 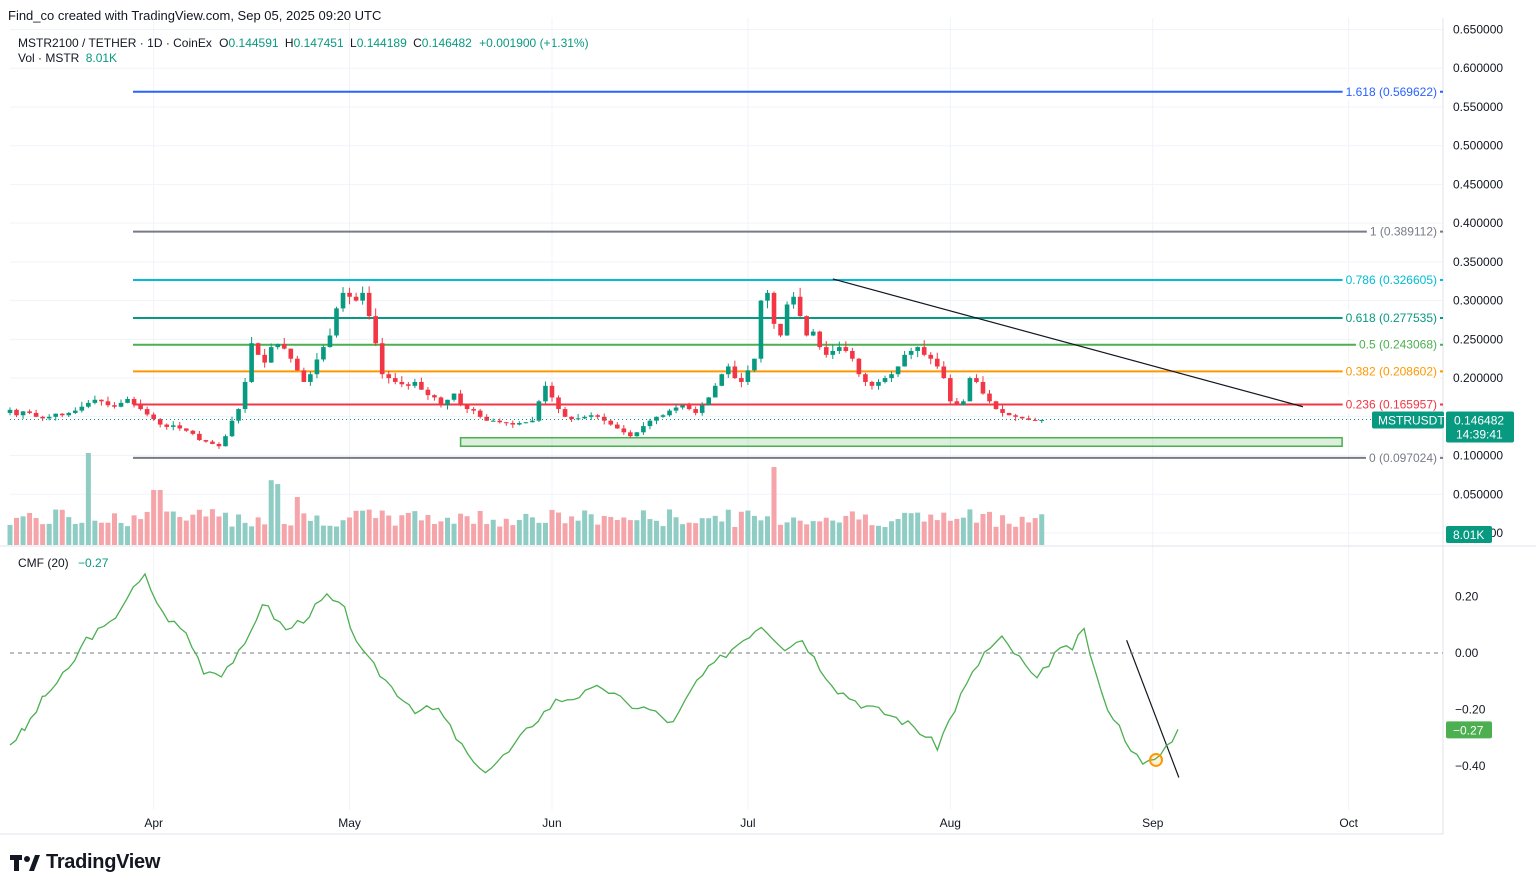 I want to click on tradingview-logo: TradingView, so click(x=85, y=862).